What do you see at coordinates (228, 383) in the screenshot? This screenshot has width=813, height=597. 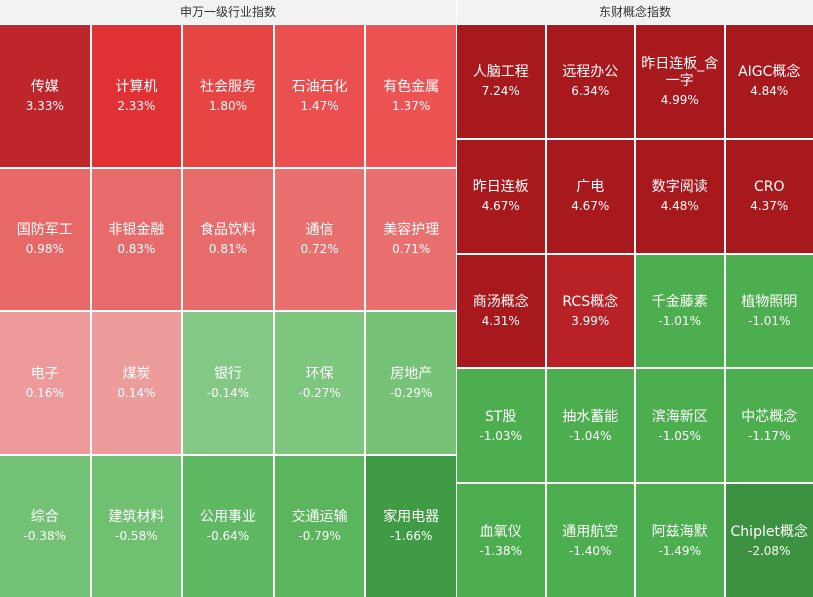 I see `tile: 银行 -0.14%` at bounding box center [228, 383].